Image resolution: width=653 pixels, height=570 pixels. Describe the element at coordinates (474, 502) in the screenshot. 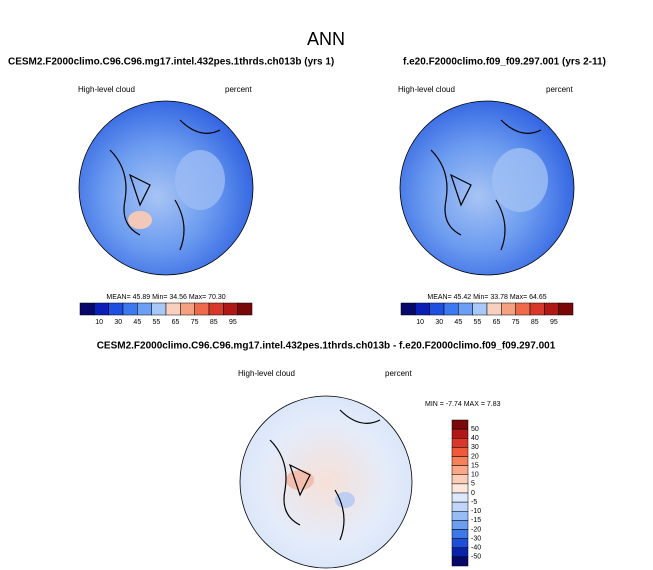

I see `colorbar-label: -5` at that location.